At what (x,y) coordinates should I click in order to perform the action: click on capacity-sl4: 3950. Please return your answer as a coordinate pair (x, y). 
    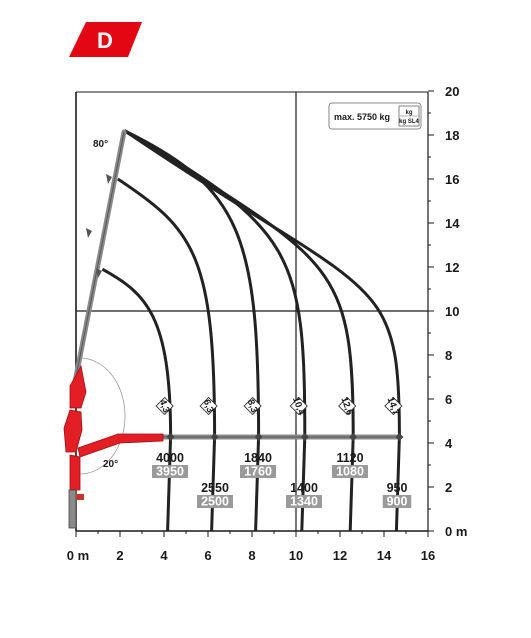
    Looking at the image, I should click on (170, 472).